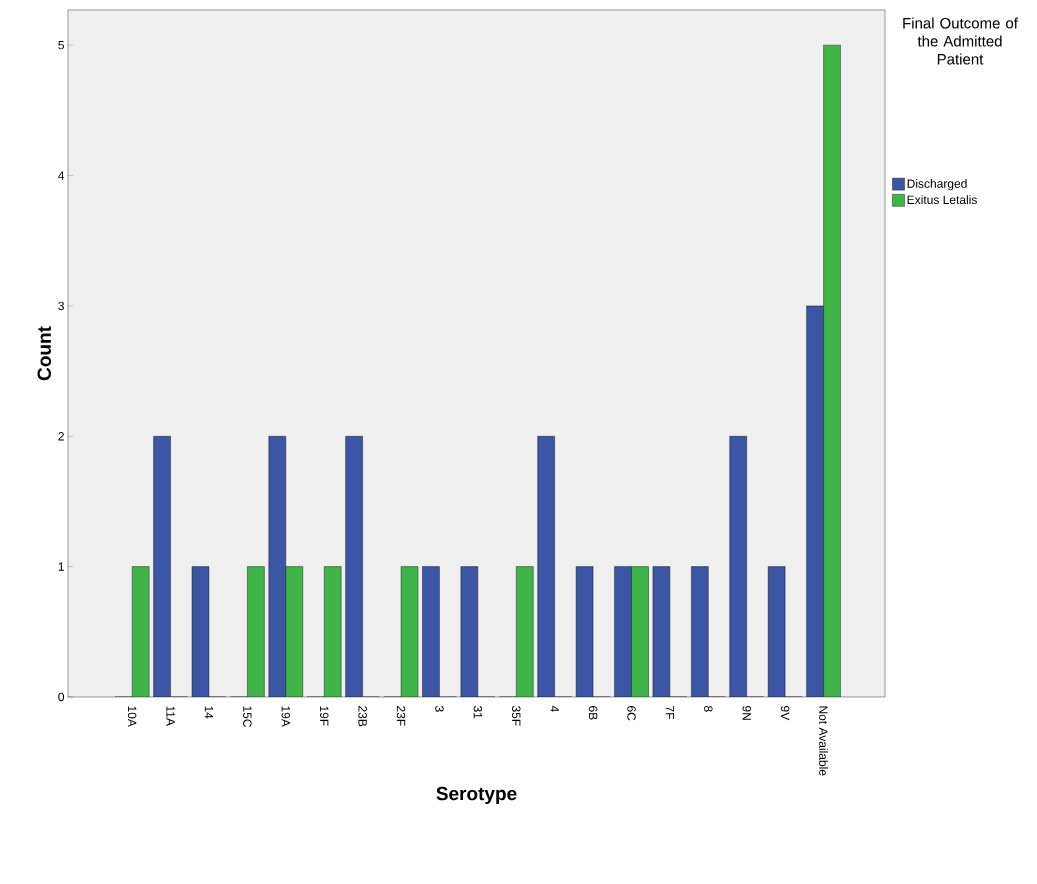 The height and width of the screenshot is (884, 1037). Describe the element at coordinates (170, 716) in the screenshot. I see `x-tick-label: 11A` at that location.